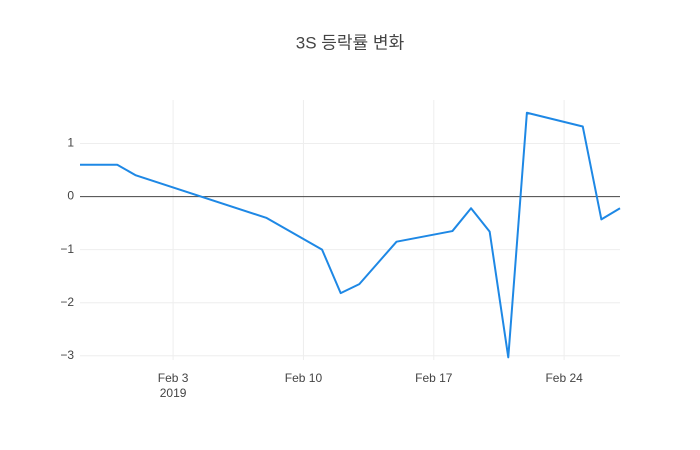 This screenshot has width=700, height=450. Describe the element at coordinates (70, 196) in the screenshot. I see `y-tick-label: 0` at that location.